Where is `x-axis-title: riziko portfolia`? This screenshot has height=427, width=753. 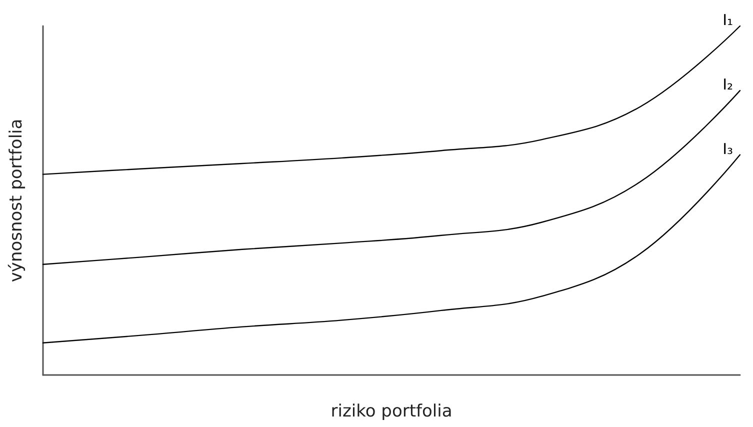 x-axis-title: riziko portfolia is located at coordinates (391, 412).